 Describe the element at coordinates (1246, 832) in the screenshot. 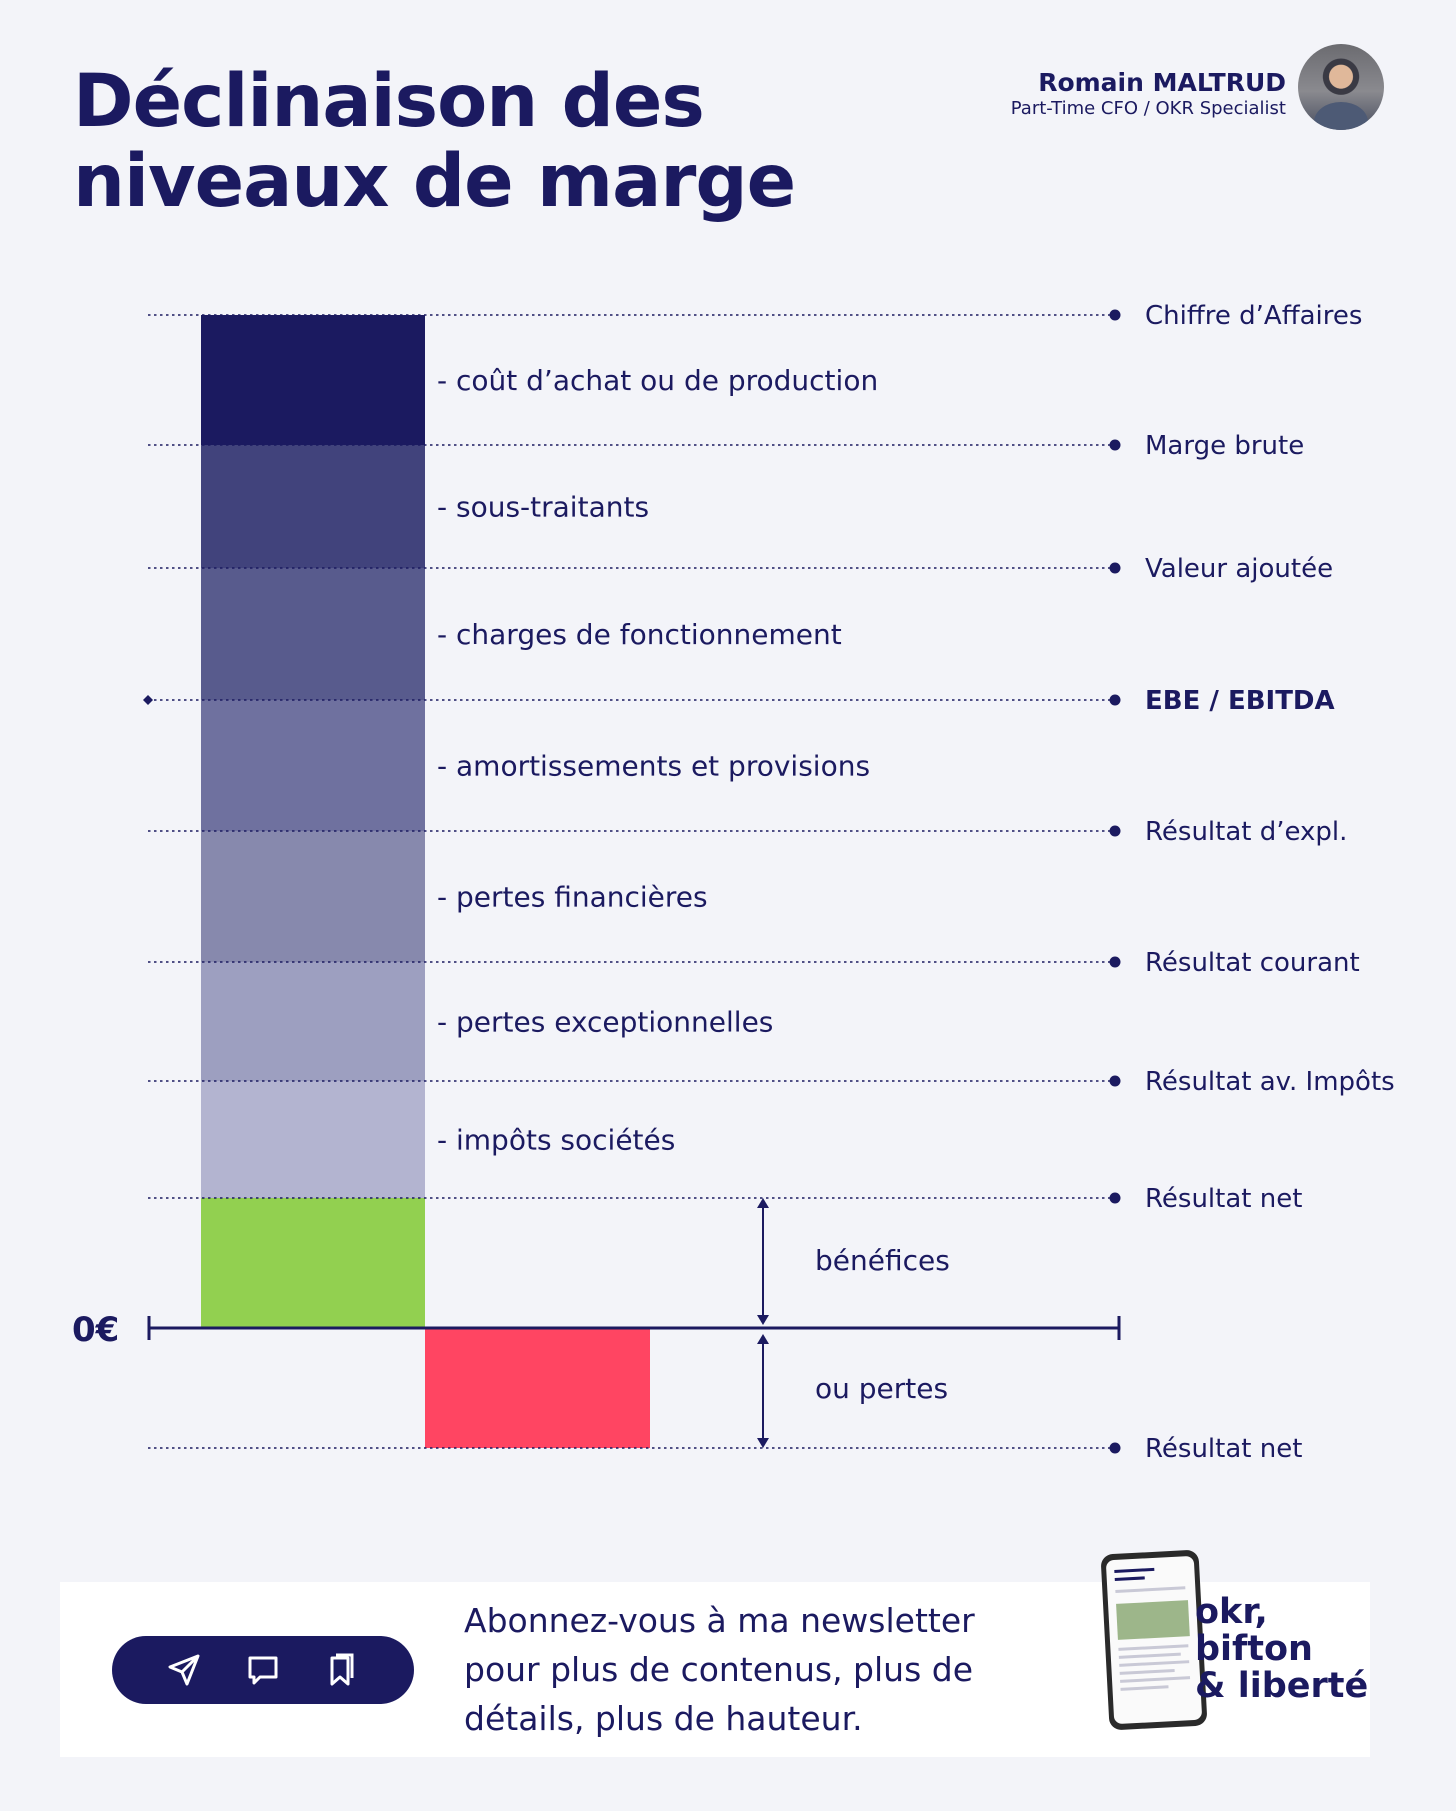

I see `level-label: Résultat d’expl.` at that location.